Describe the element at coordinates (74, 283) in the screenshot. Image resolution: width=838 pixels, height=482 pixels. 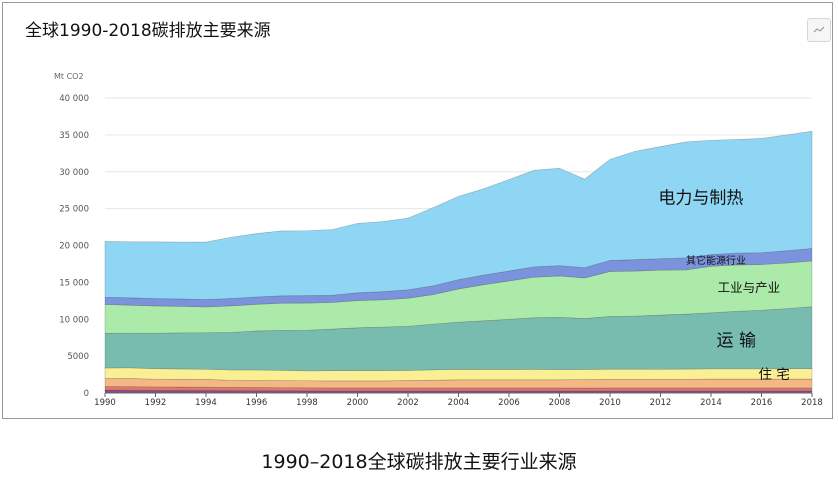
I see `y-tick-label: 15 000` at that location.